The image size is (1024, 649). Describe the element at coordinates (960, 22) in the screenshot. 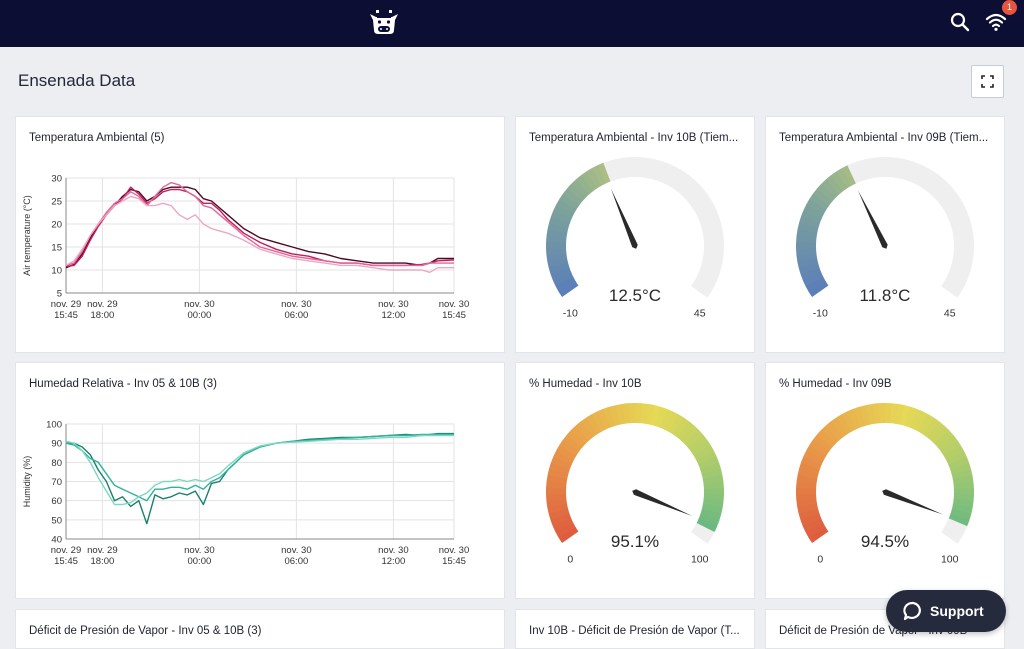

I see `search-icon` at that location.